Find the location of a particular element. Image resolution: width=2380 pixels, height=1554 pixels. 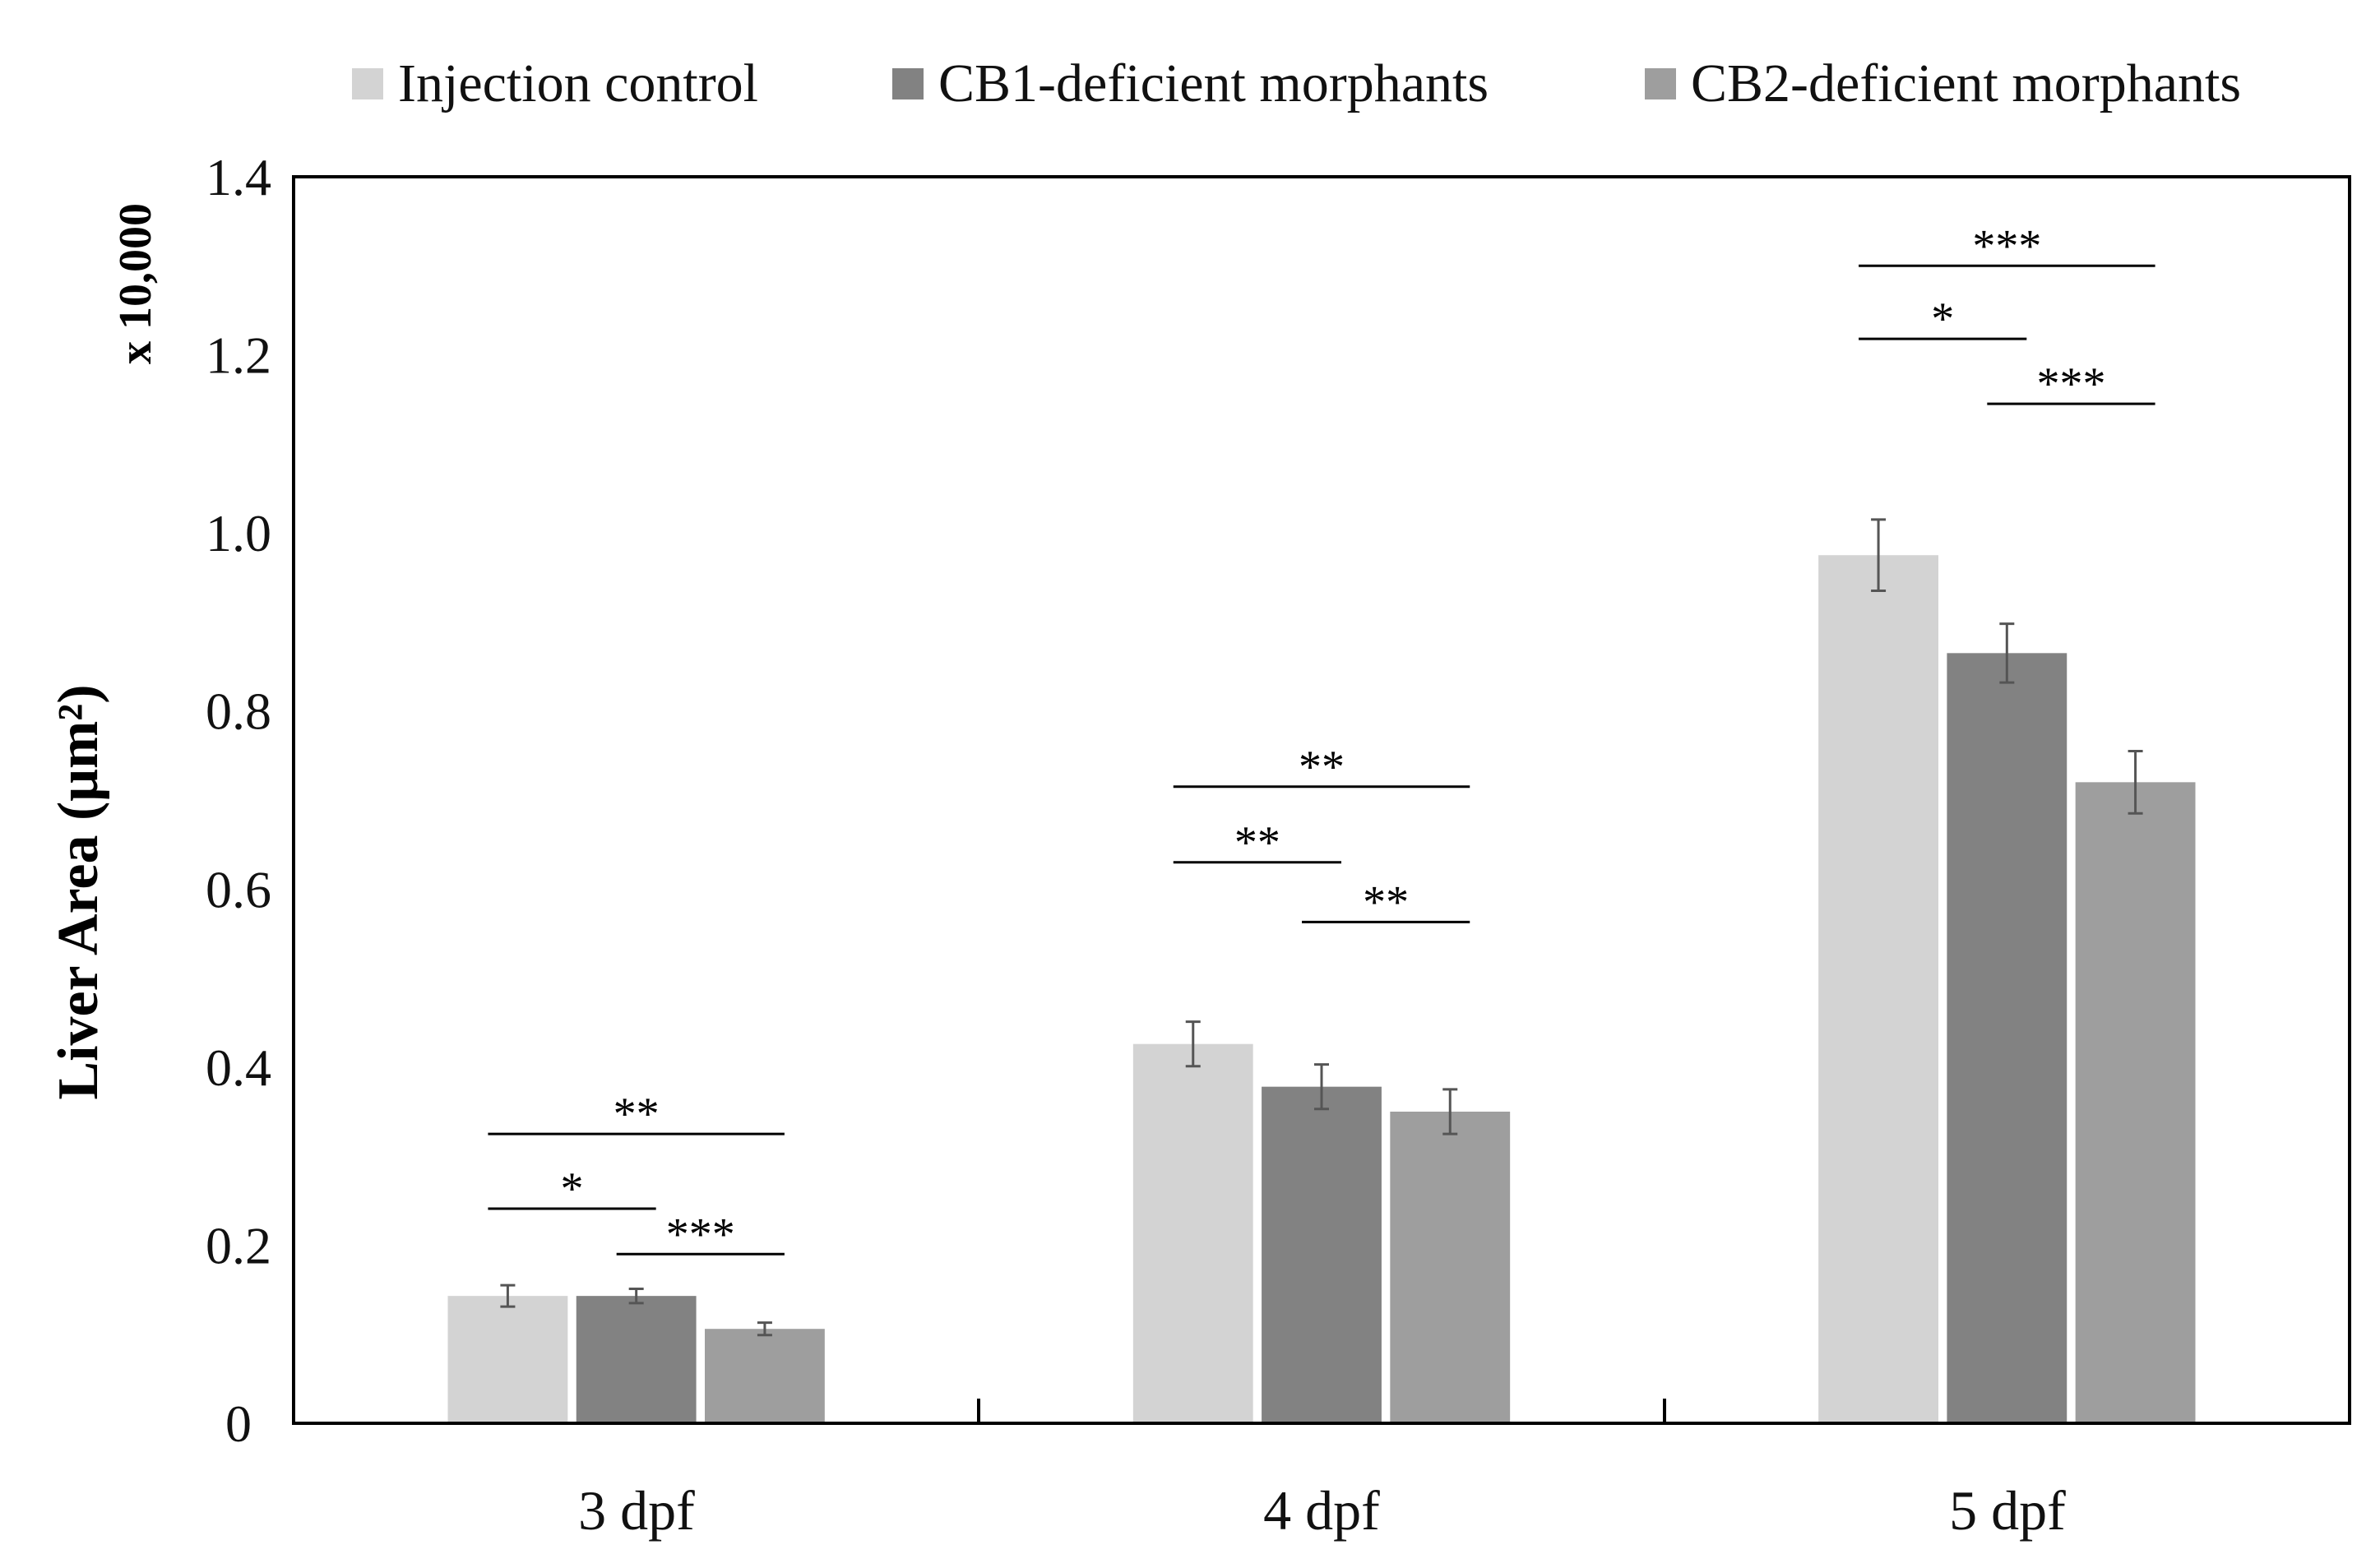

legend-item-cb2-deficient: CB2-deficient morphants is located at coordinates (1943, 84).